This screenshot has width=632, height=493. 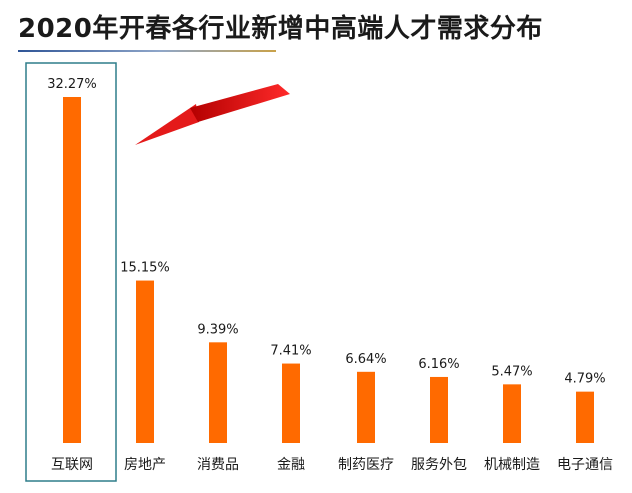 What do you see at coordinates (72, 465) in the screenshot?
I see `category-label-1: 互联网` at bounding box center [72, 465].